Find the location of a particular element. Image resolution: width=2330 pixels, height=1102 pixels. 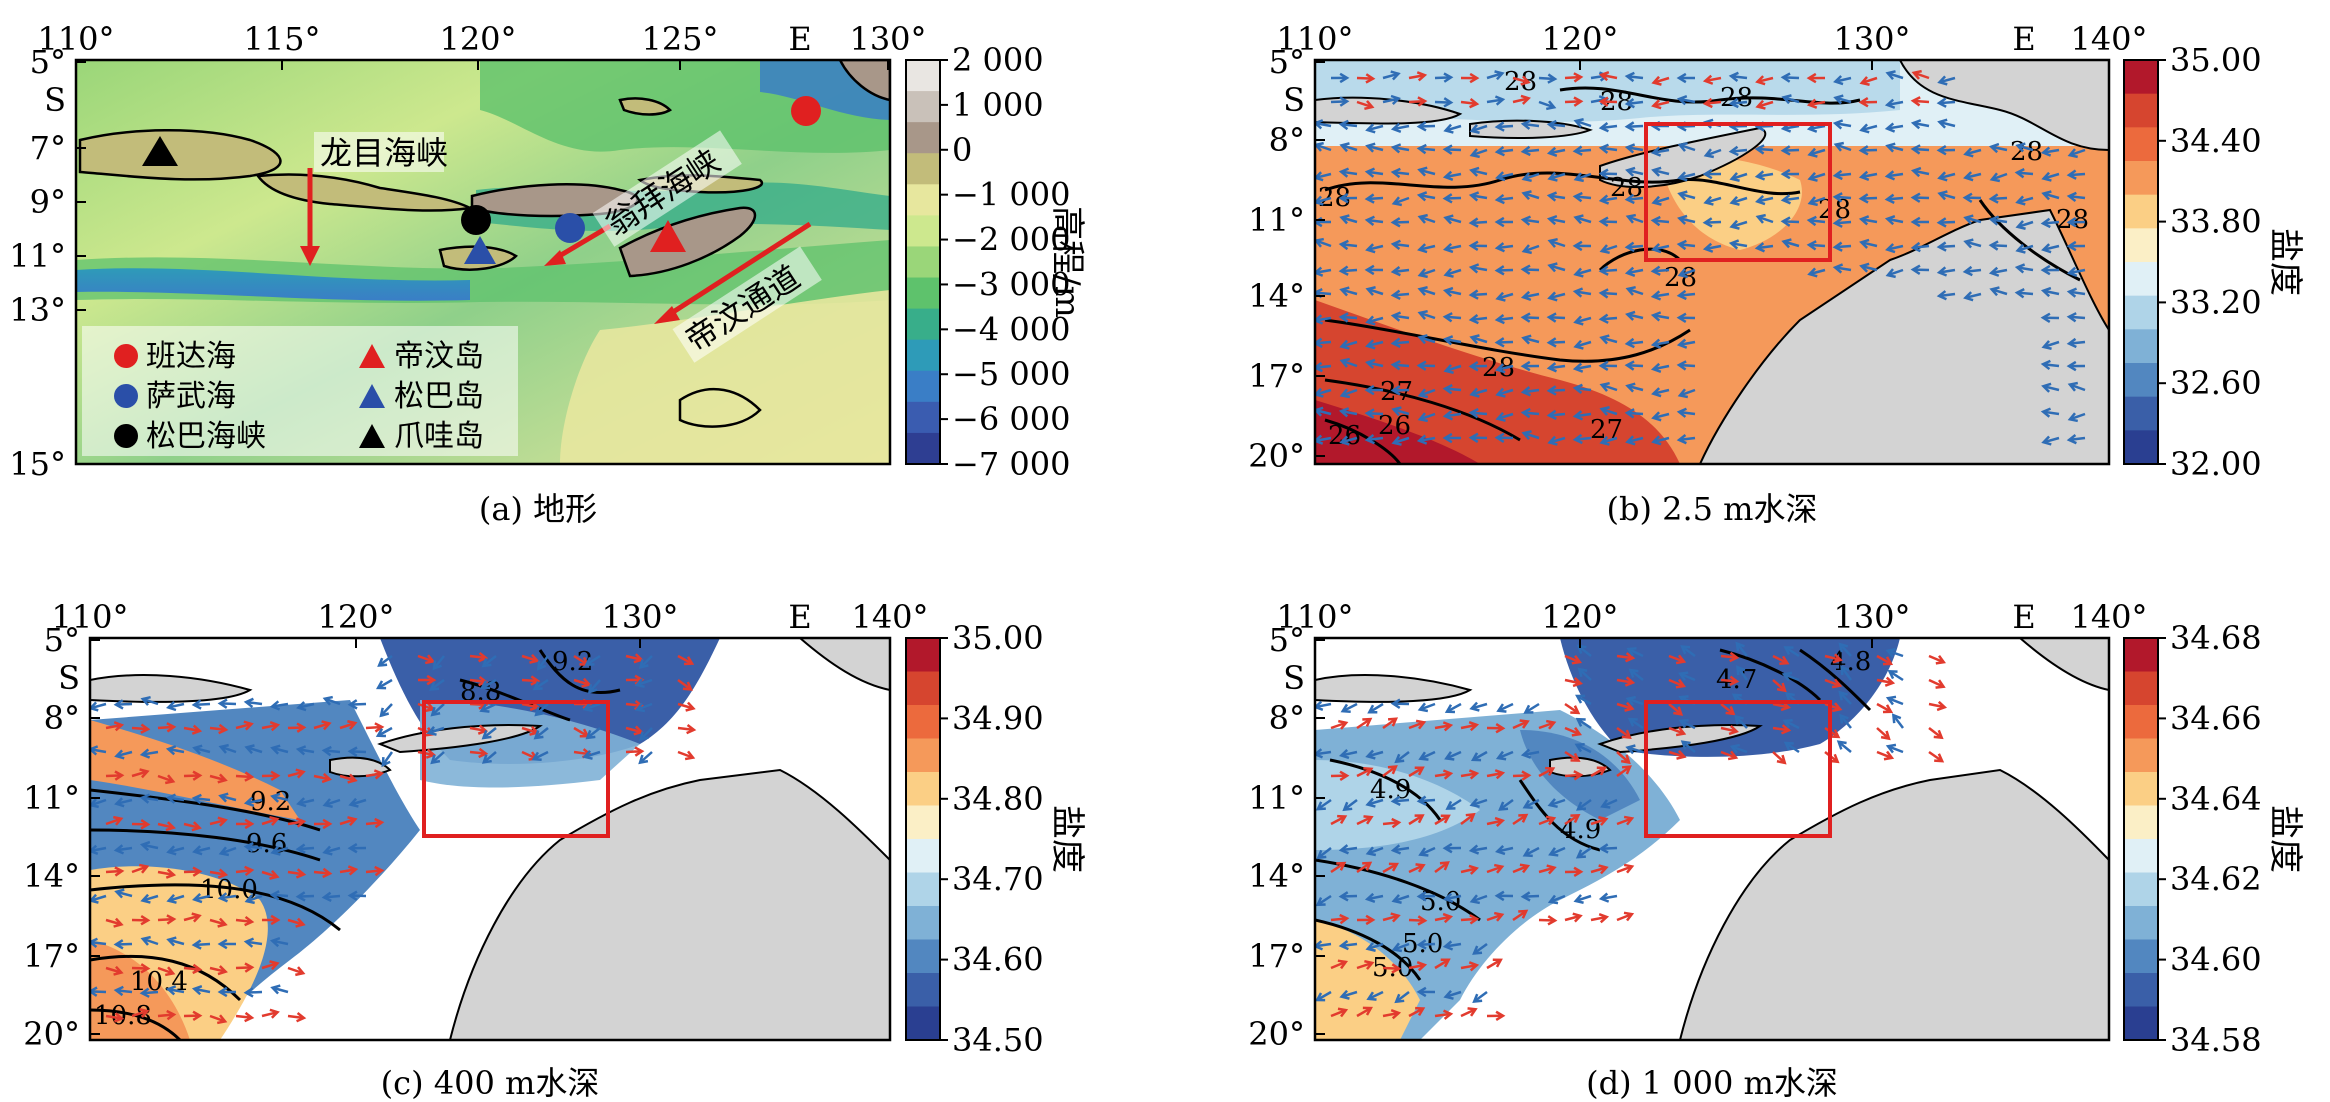

contour-label: 4.9 is located at coordinates (1580, 830).